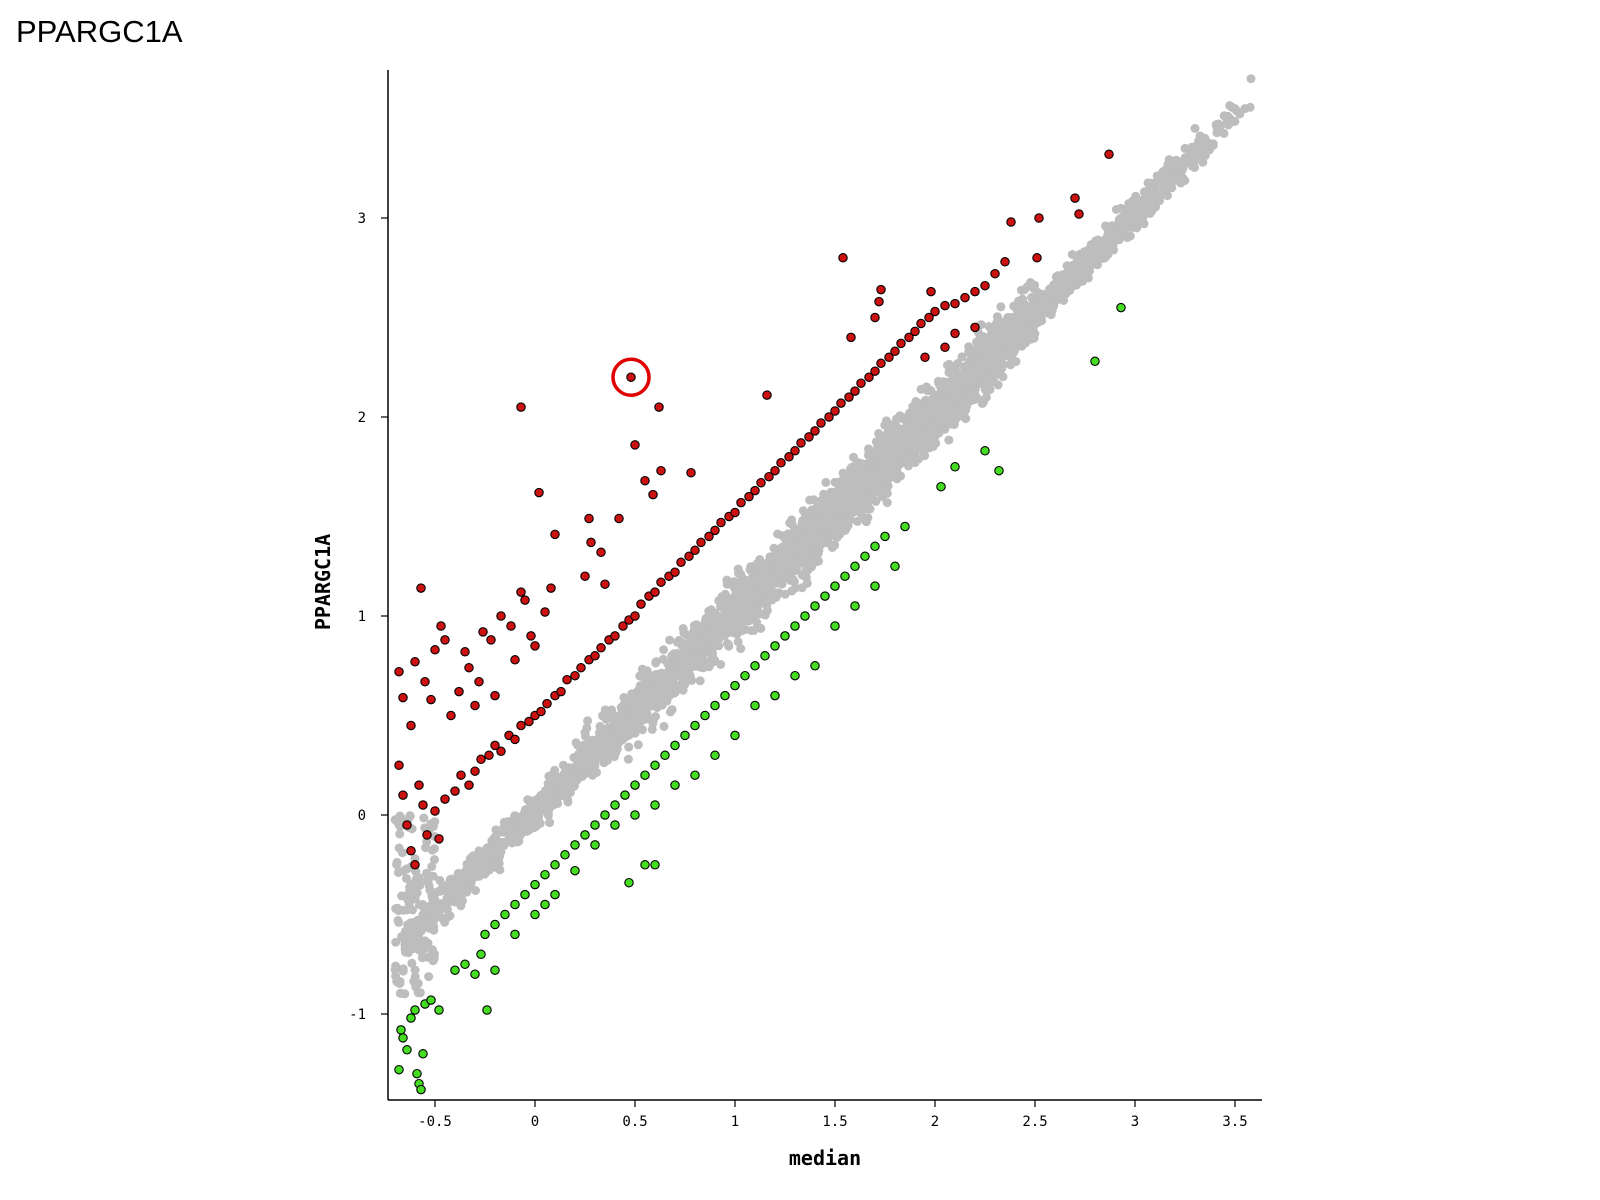 Image resolution: width=1600 pixels, height=1200 pixels. I want to click on x-tick-label: 3, so click(1135, 1122).